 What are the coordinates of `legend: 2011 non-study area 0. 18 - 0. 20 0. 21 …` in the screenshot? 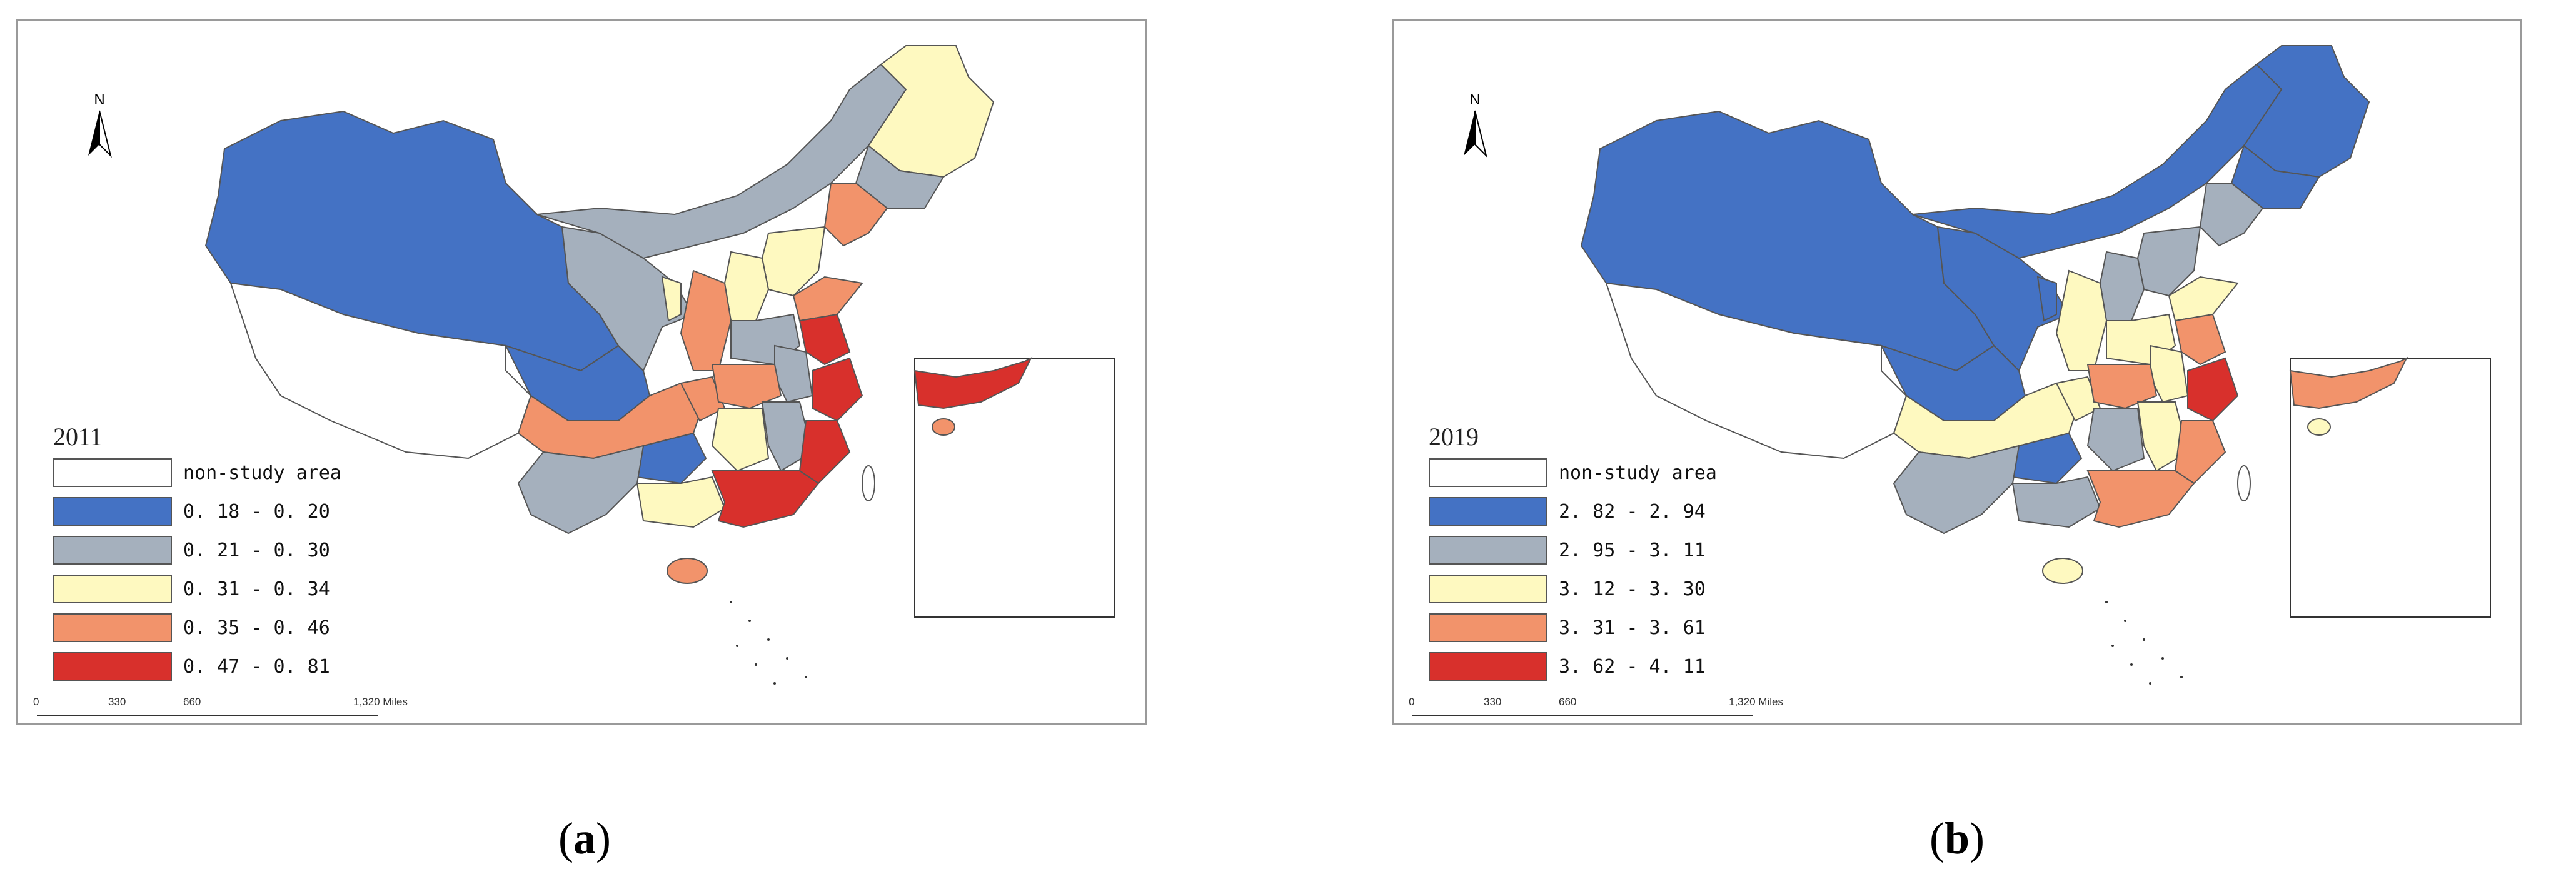 It's located at (228, 554).